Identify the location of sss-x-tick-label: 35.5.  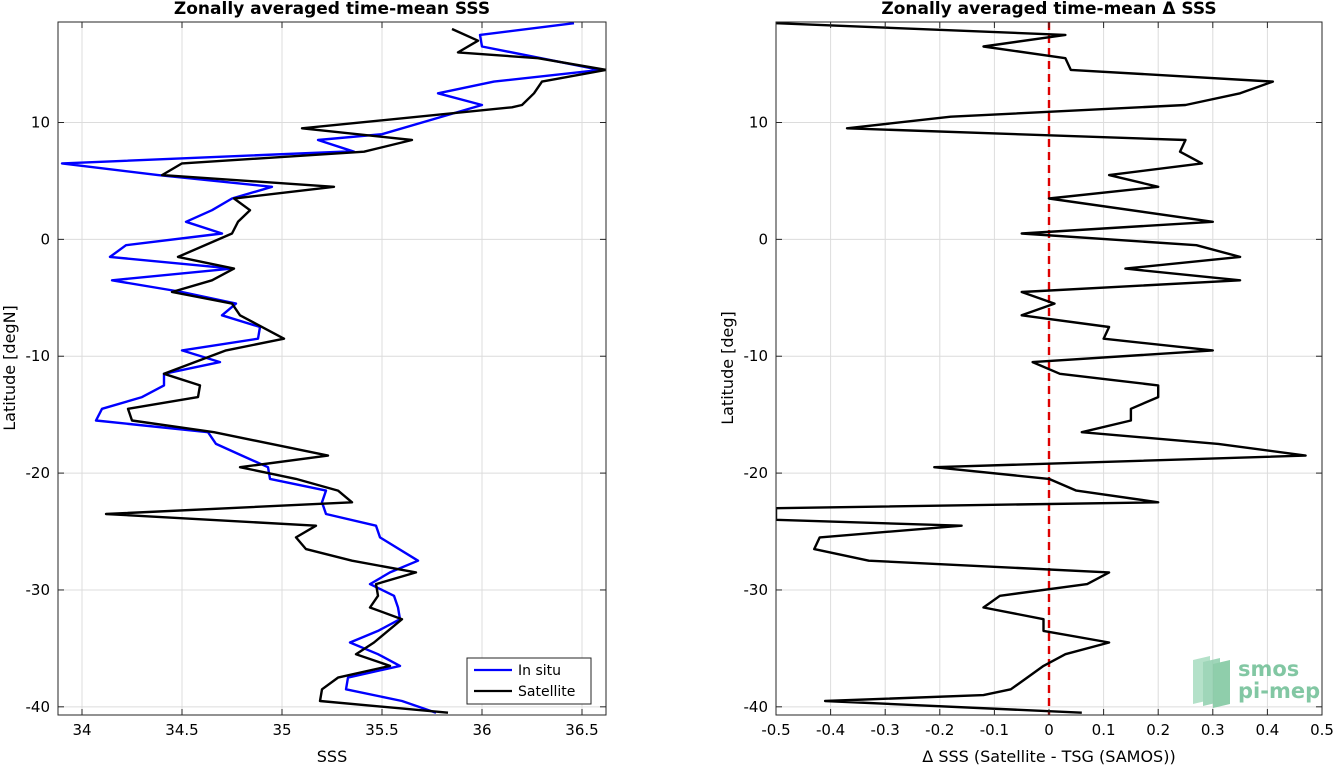
(381, 730).